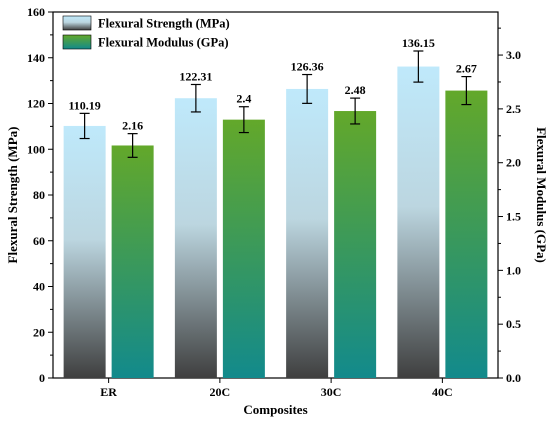 The height and width of the screenshot is (424, 550). What do you see at coordinates (36, 12) in the screenshot?
I see `left-tick-label: 160` at bounding box center [36, 12].